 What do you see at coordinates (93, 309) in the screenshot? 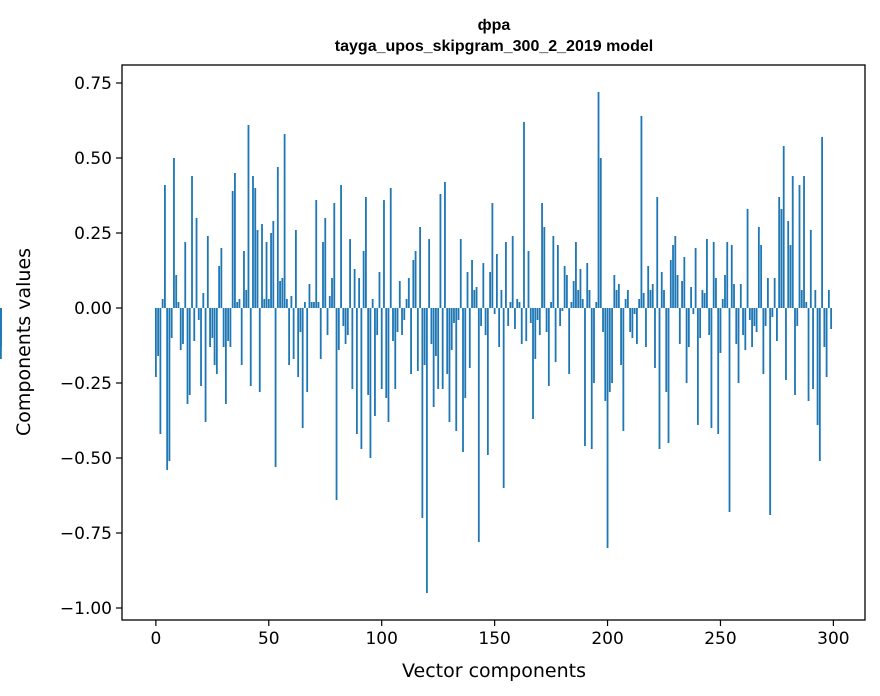
I see `y-tick-label: 0.00` at bounding box center [93, 309].